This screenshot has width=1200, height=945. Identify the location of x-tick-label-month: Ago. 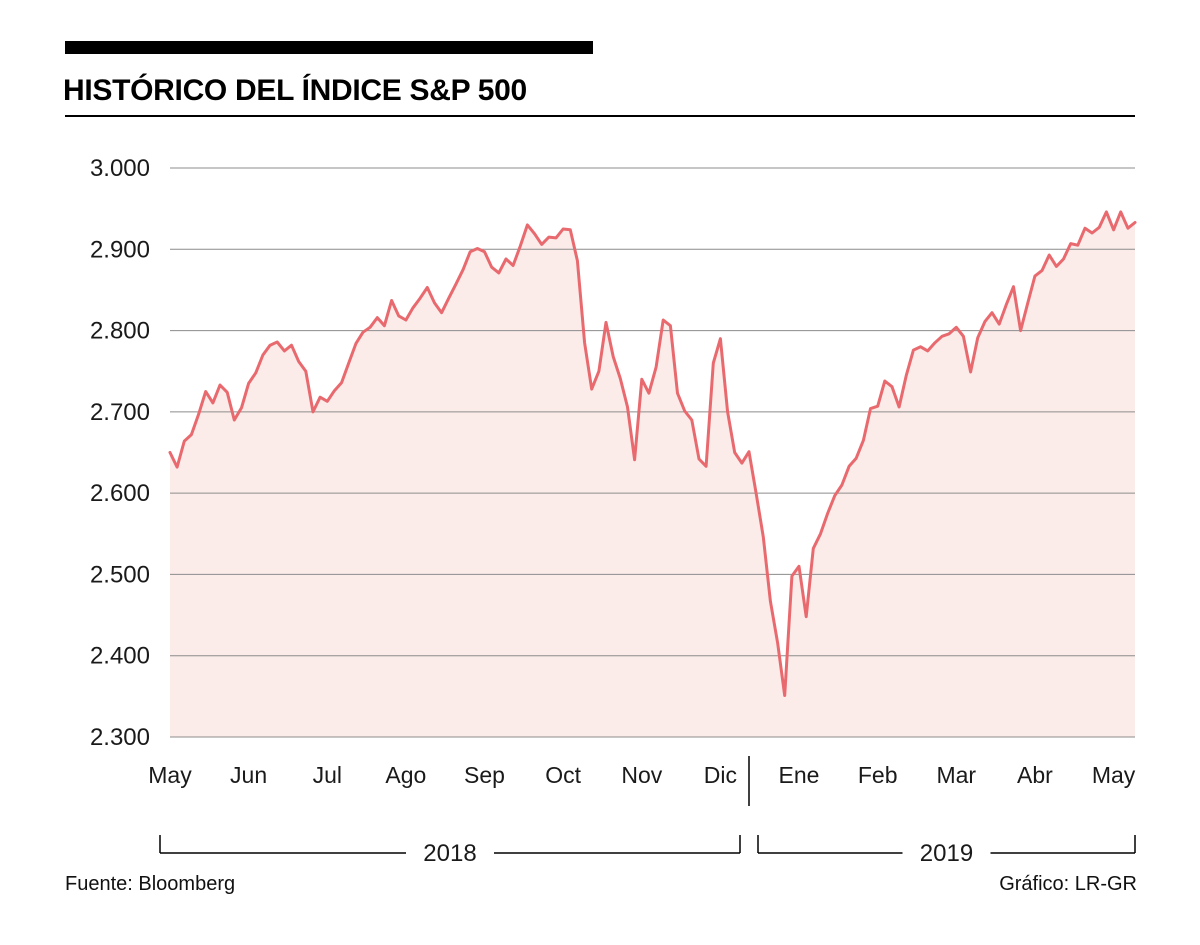
(405, 775).